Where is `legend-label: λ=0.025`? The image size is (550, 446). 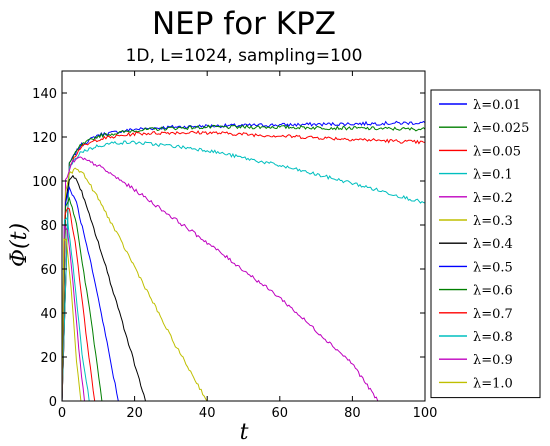
legend-label: λ=0.025 is located at coordinates (501, 128).